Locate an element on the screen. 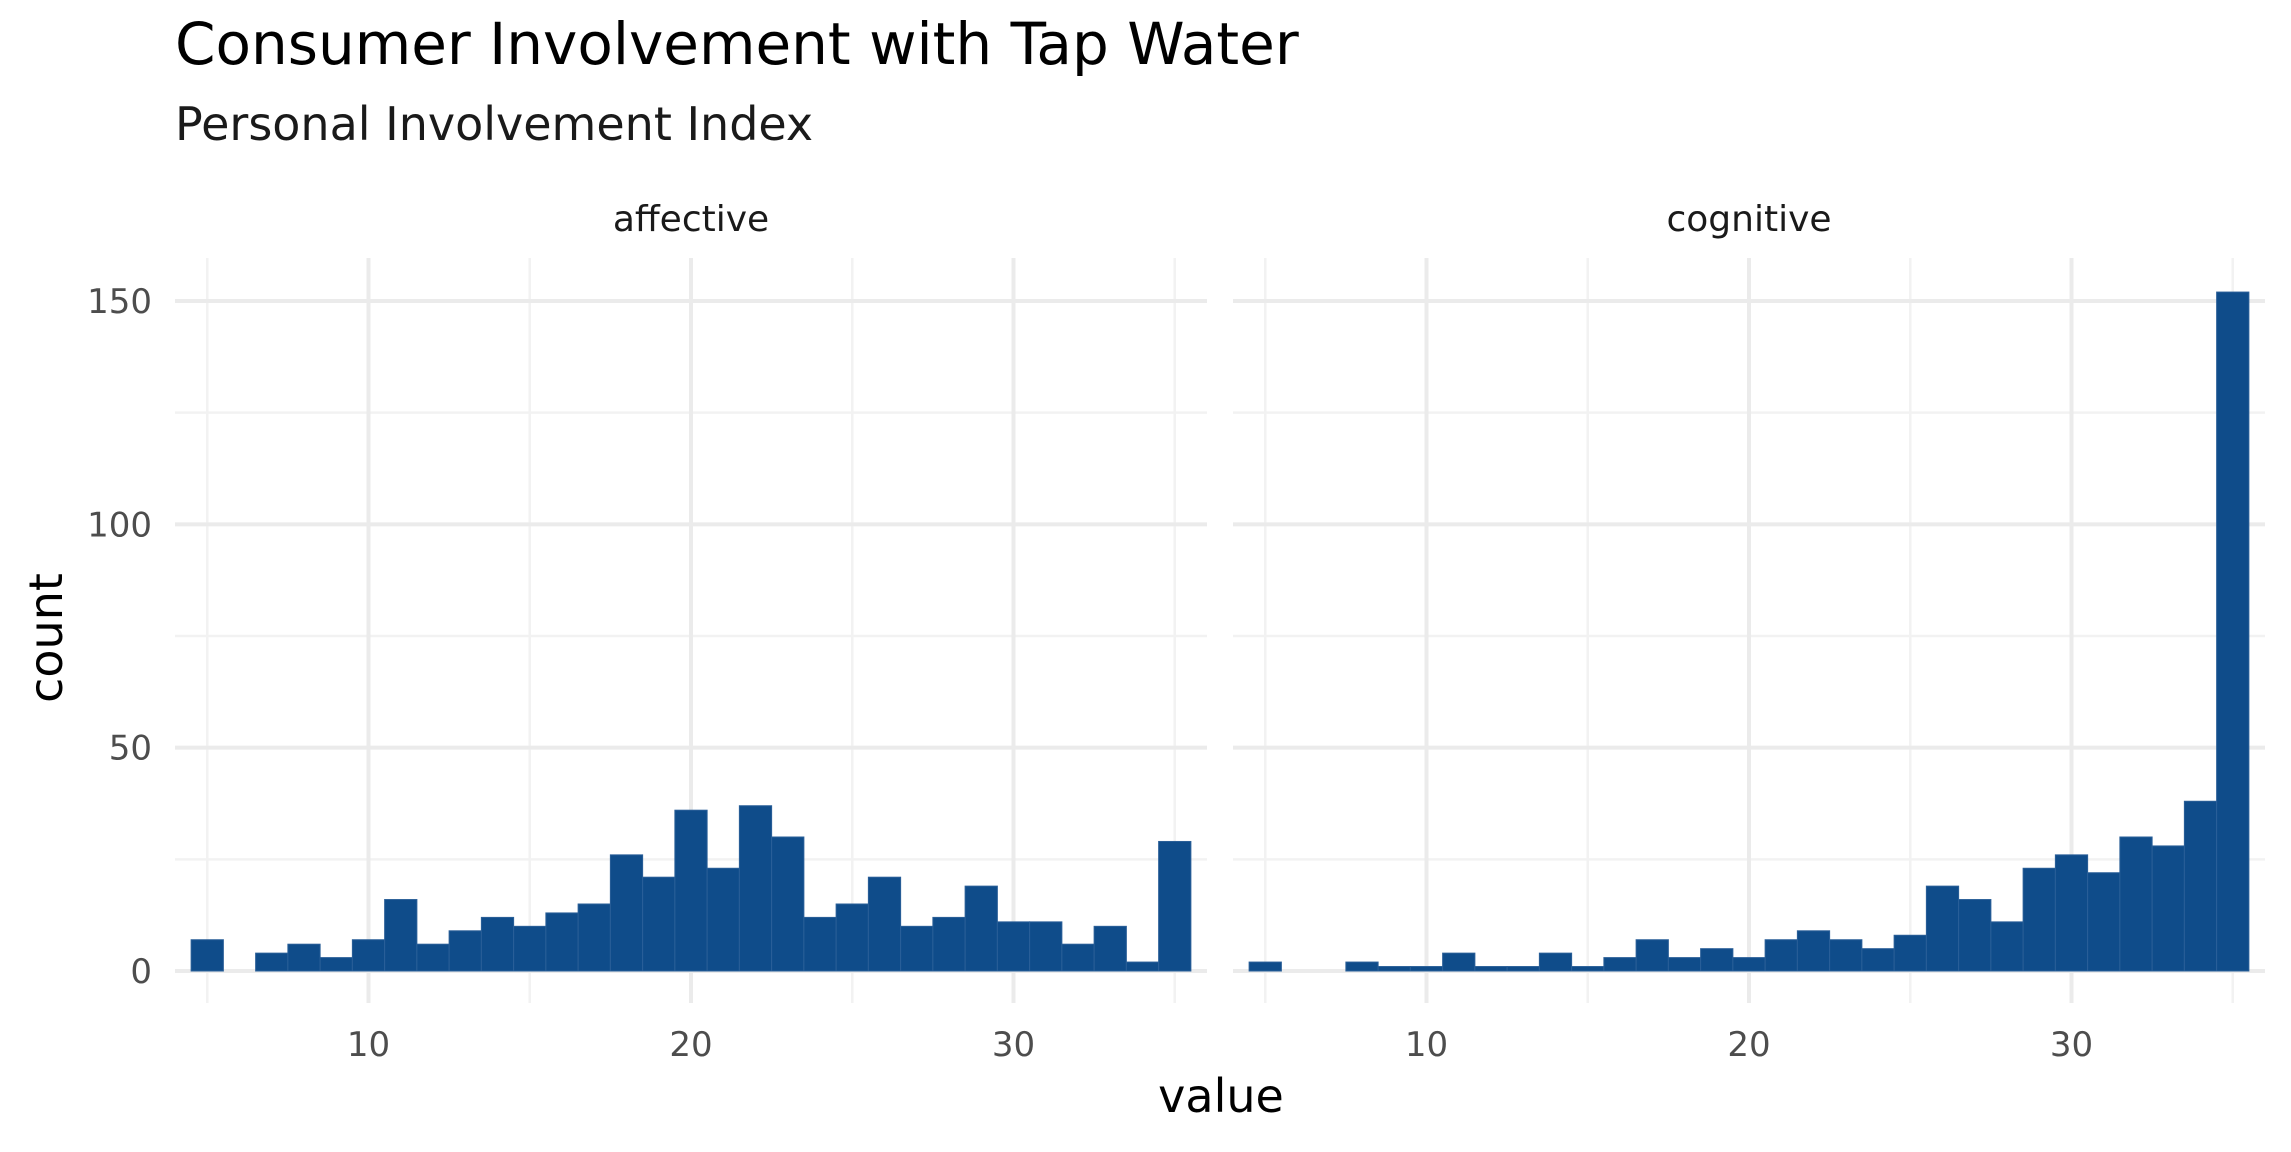 Image resolution: width=2291 pixels, height=1152 pixels. chart-subtitle: Personal Involvement Index is located at coordinates (494, 124).